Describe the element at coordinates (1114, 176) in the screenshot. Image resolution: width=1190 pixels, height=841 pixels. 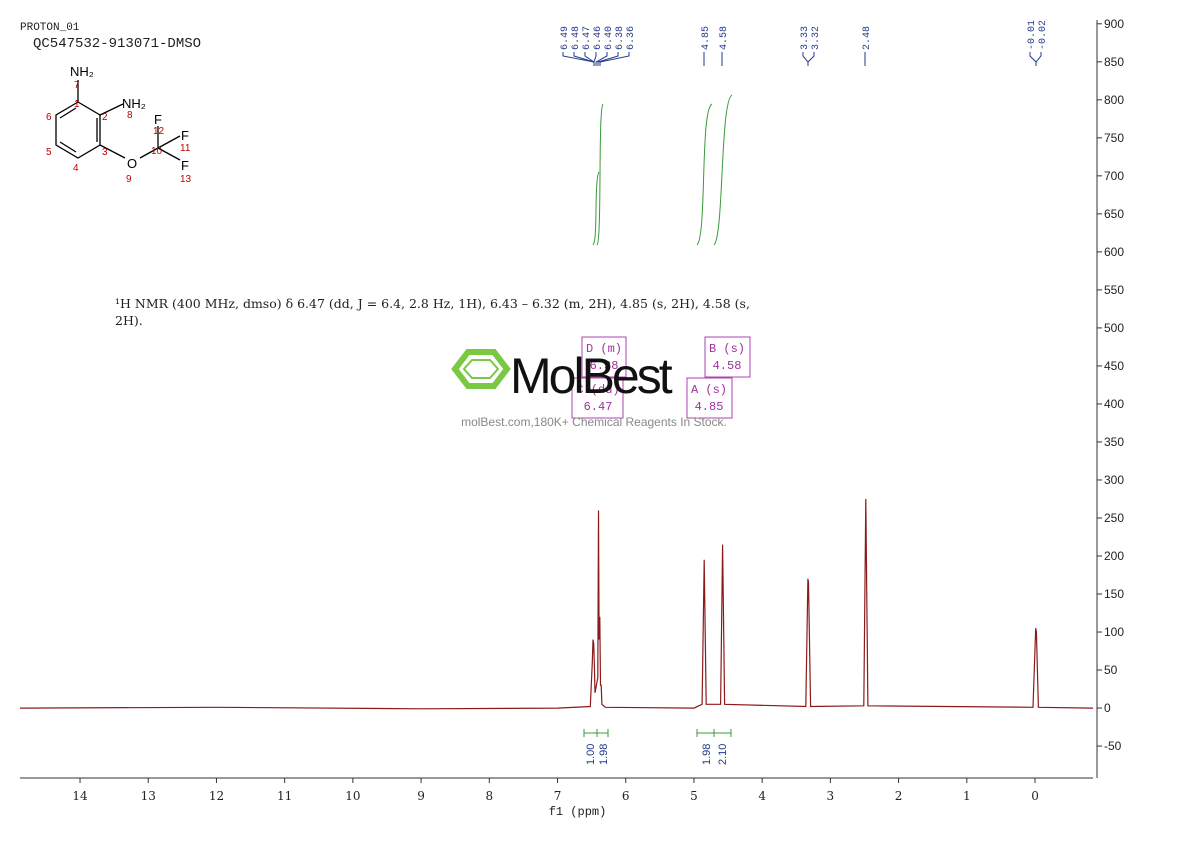
I see `y-tick-label: 700` at that location.